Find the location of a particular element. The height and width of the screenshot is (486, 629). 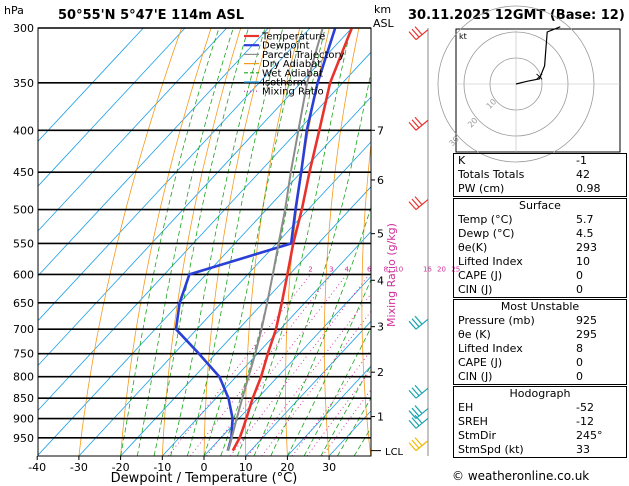

index-value: -1 is located at coordinates (581, 160).